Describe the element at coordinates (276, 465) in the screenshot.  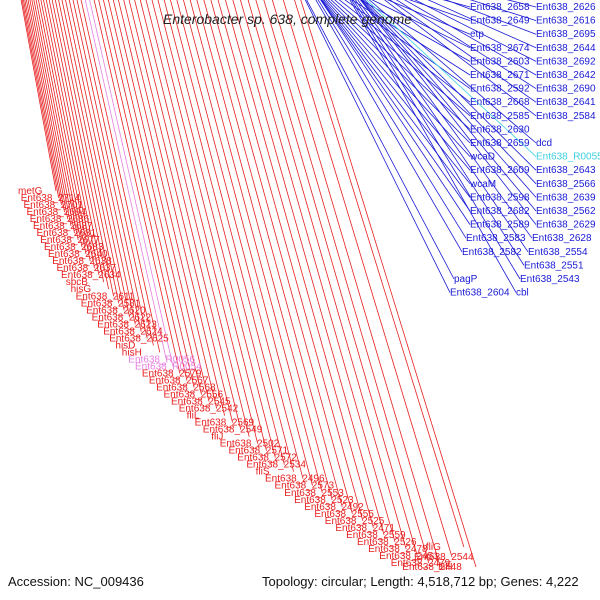
I see `gene-label: Ent638_2534` at that location.